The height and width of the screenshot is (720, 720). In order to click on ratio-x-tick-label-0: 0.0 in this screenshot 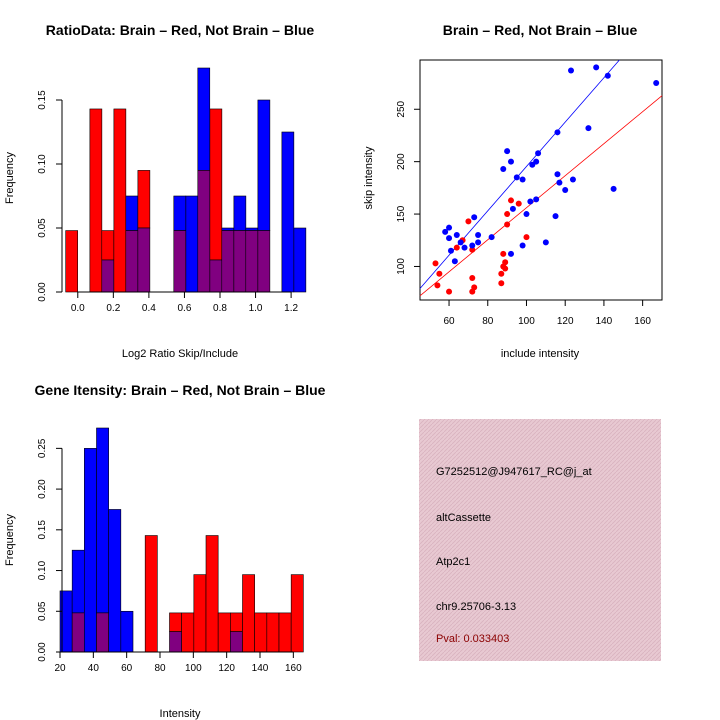, I will do `click(78, 308)`.